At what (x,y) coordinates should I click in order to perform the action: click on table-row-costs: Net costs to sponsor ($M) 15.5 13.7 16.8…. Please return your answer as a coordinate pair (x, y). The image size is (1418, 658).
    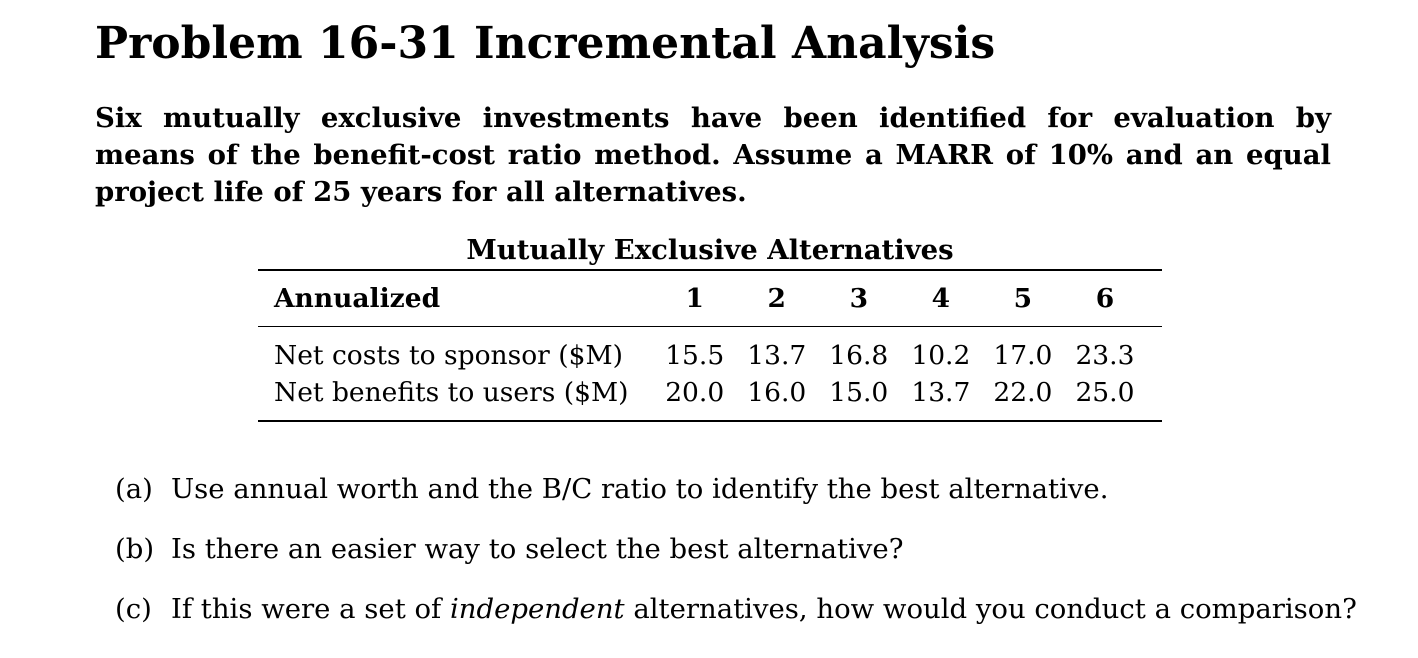
    Looking at the image, I should click on (710, 351).